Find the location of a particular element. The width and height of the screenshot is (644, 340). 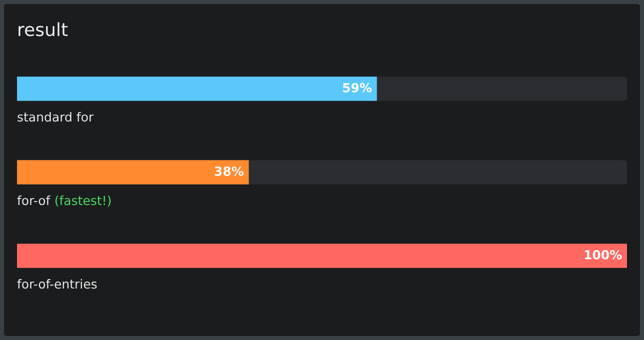

y-tick-label: for-of is located at coordinates (33, 200).